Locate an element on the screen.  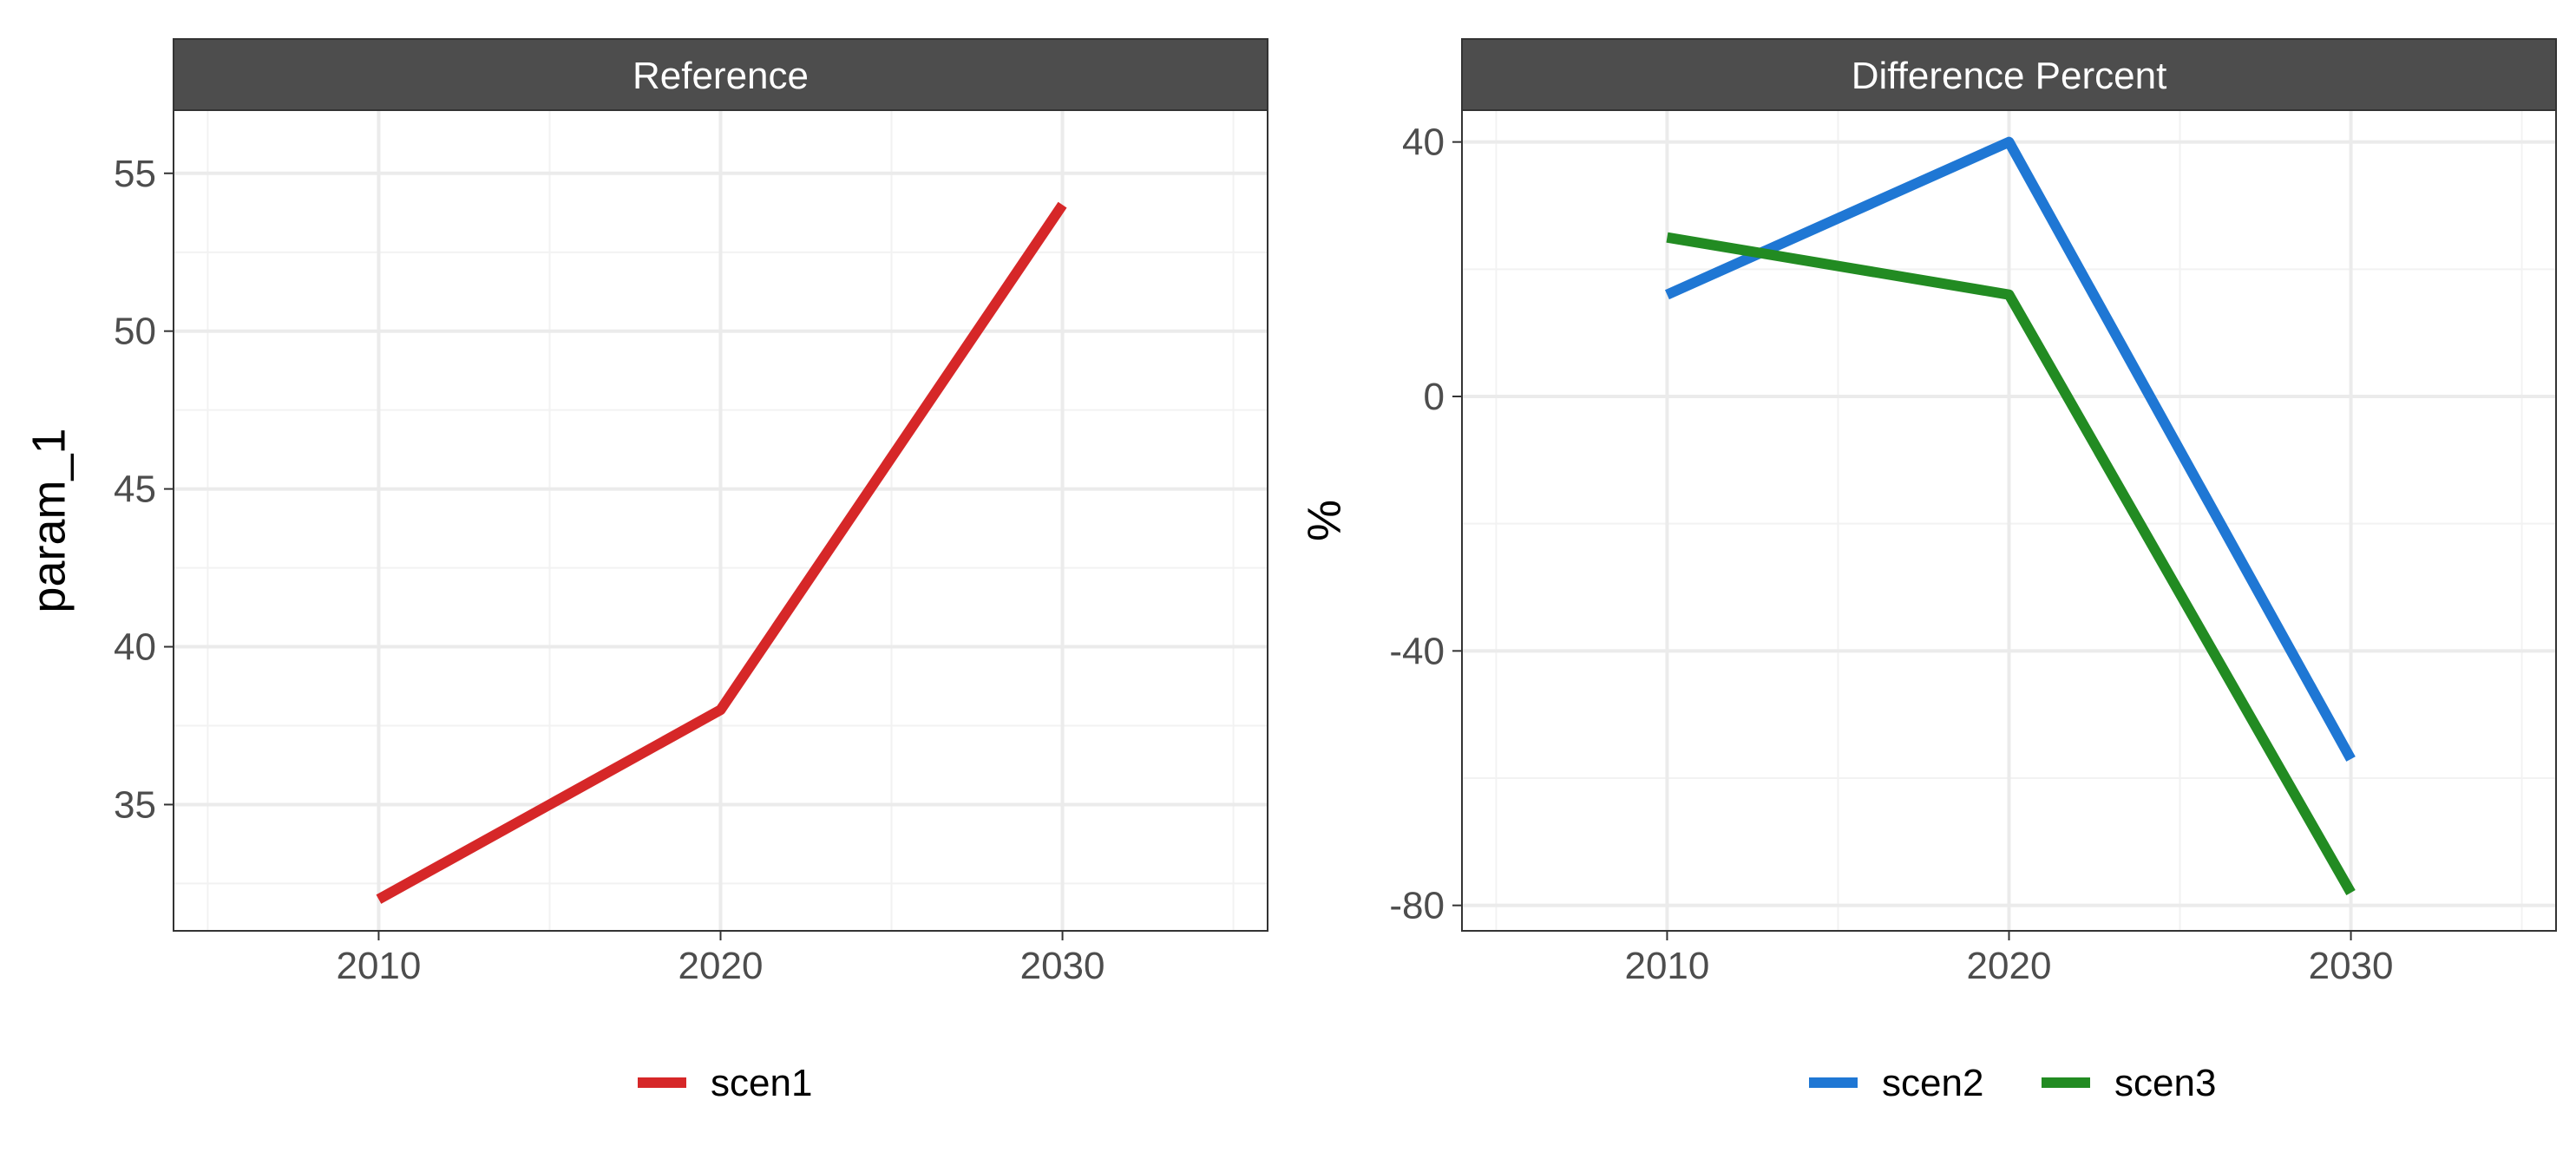
panel-title: Reference is located at coordinates (721, 76).